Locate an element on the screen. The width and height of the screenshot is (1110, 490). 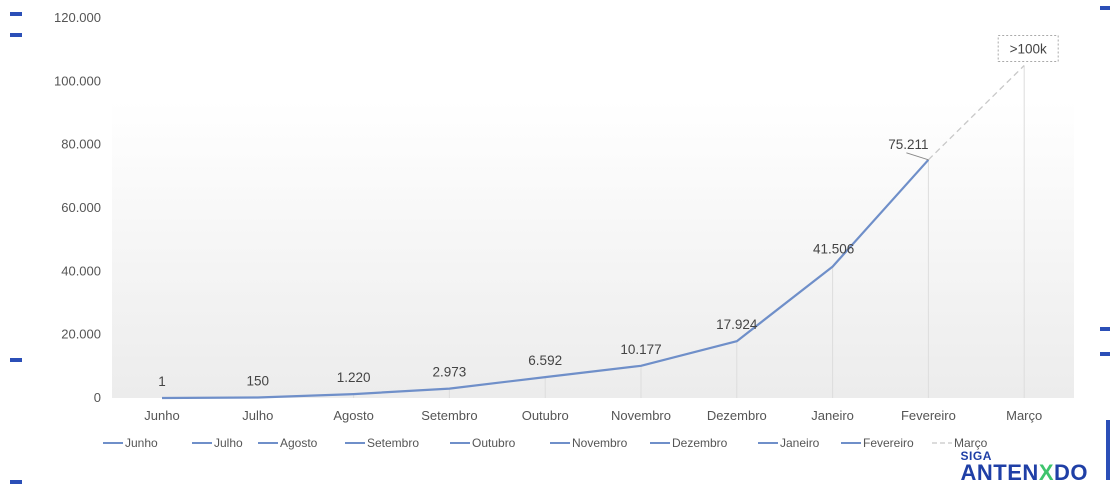
x-tick-label: Março is located at coordinates (1024, 415).